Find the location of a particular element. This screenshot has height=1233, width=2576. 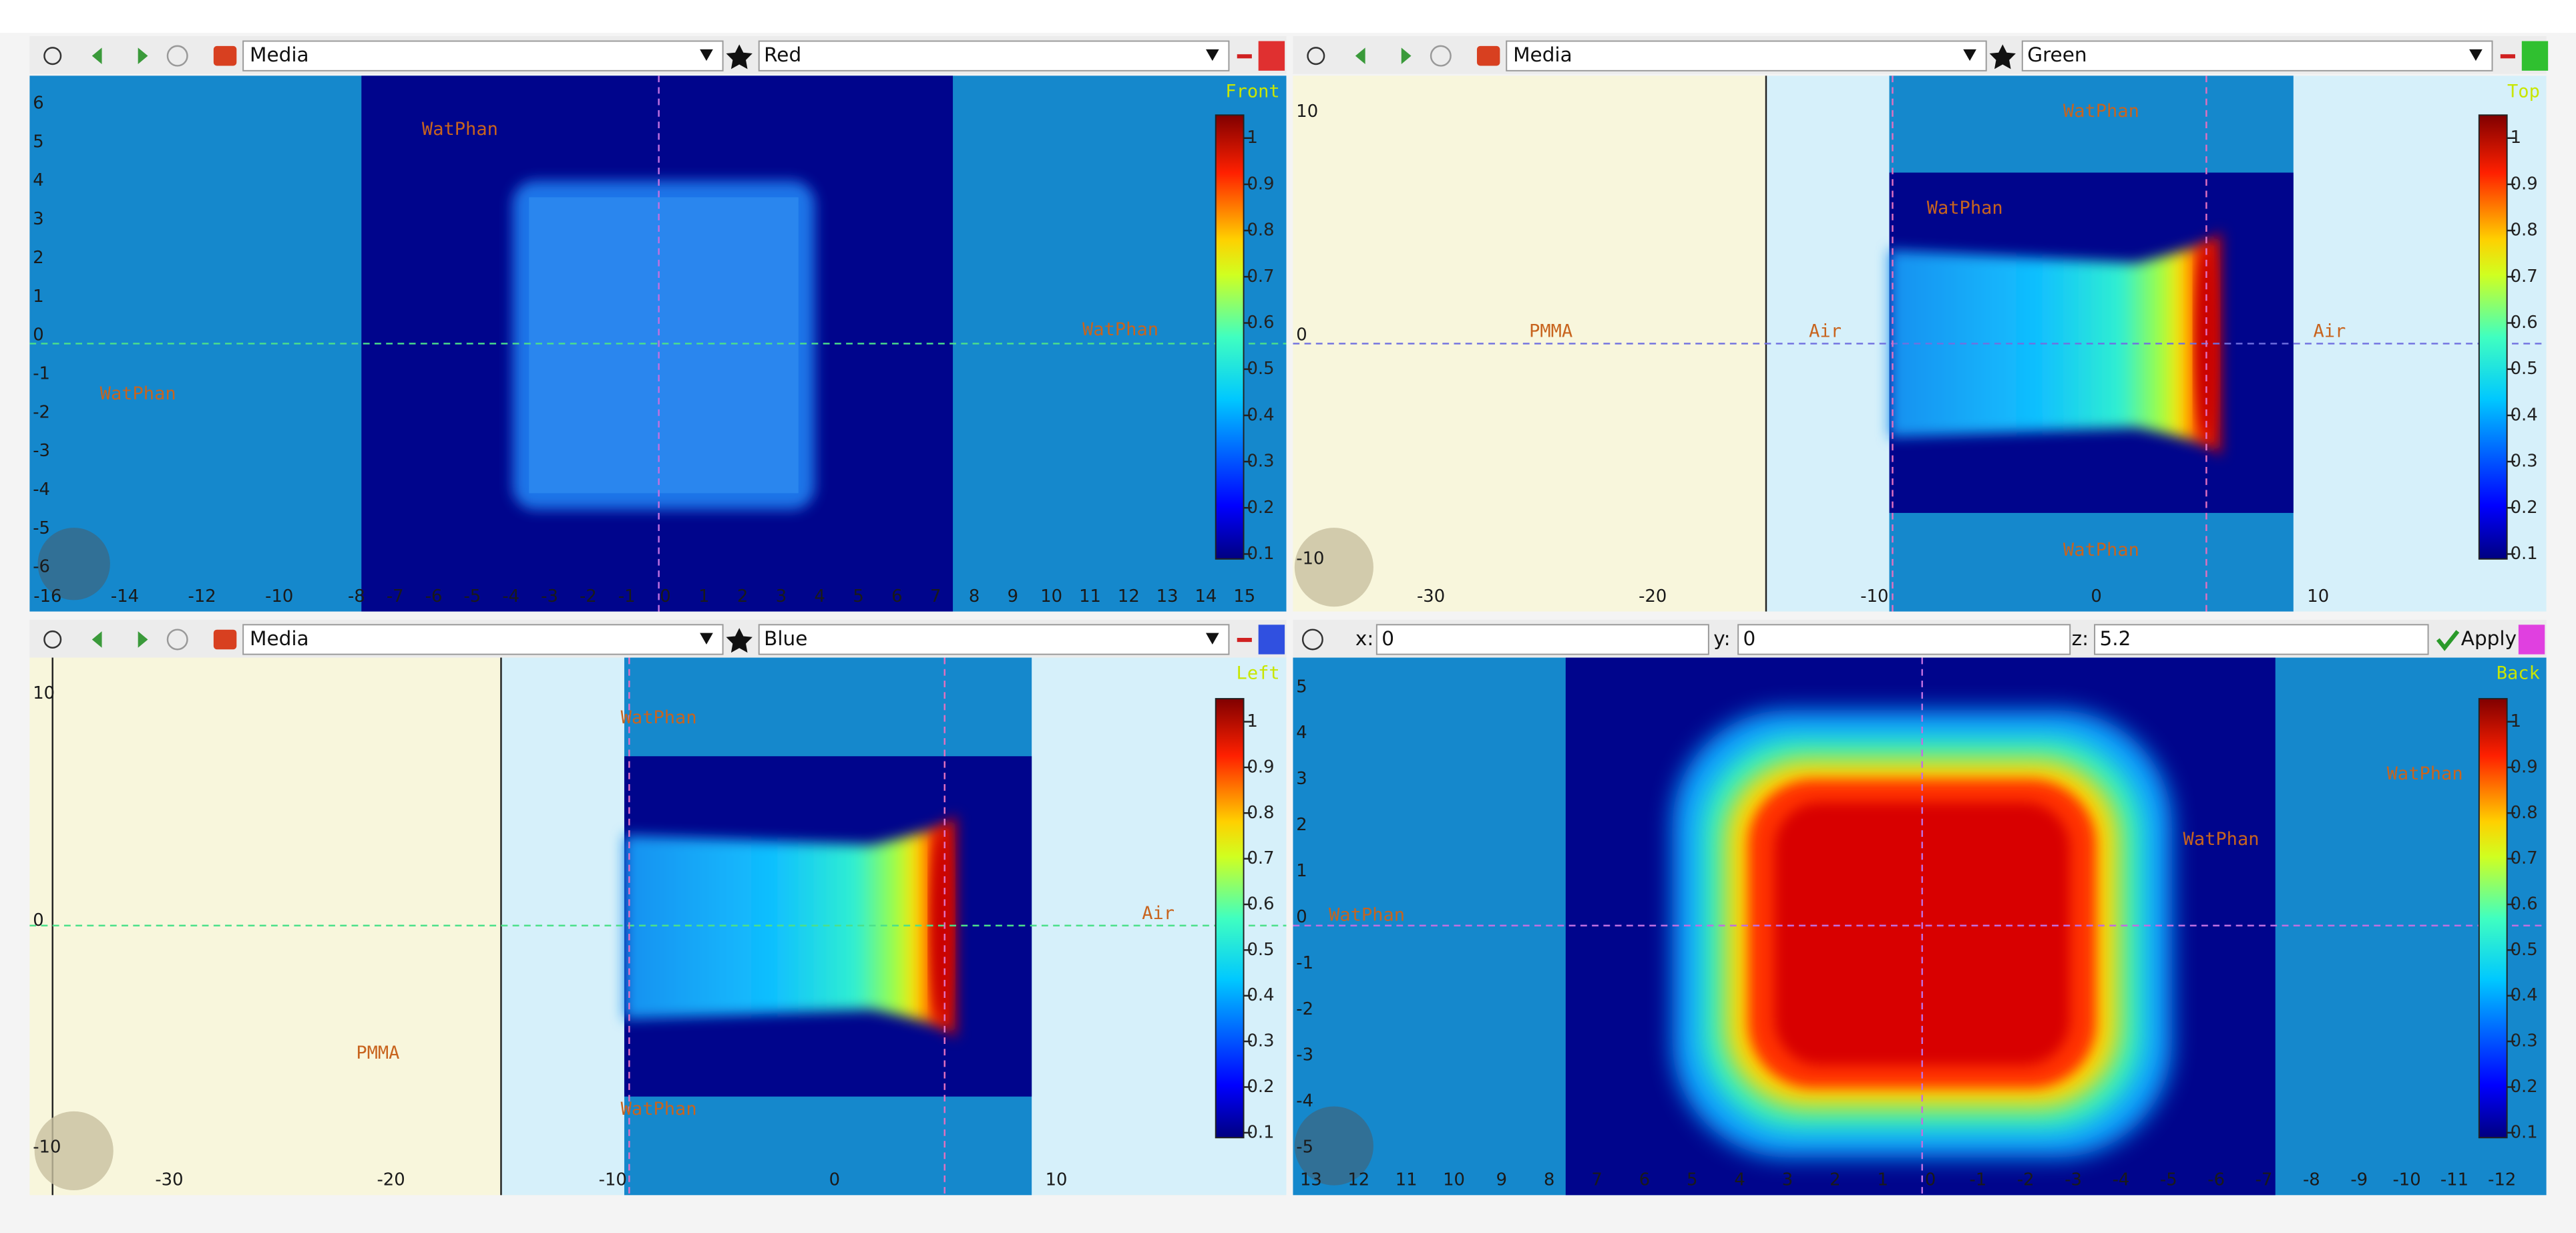

y-tick-label: -4 is located at coordinates (41, 490).